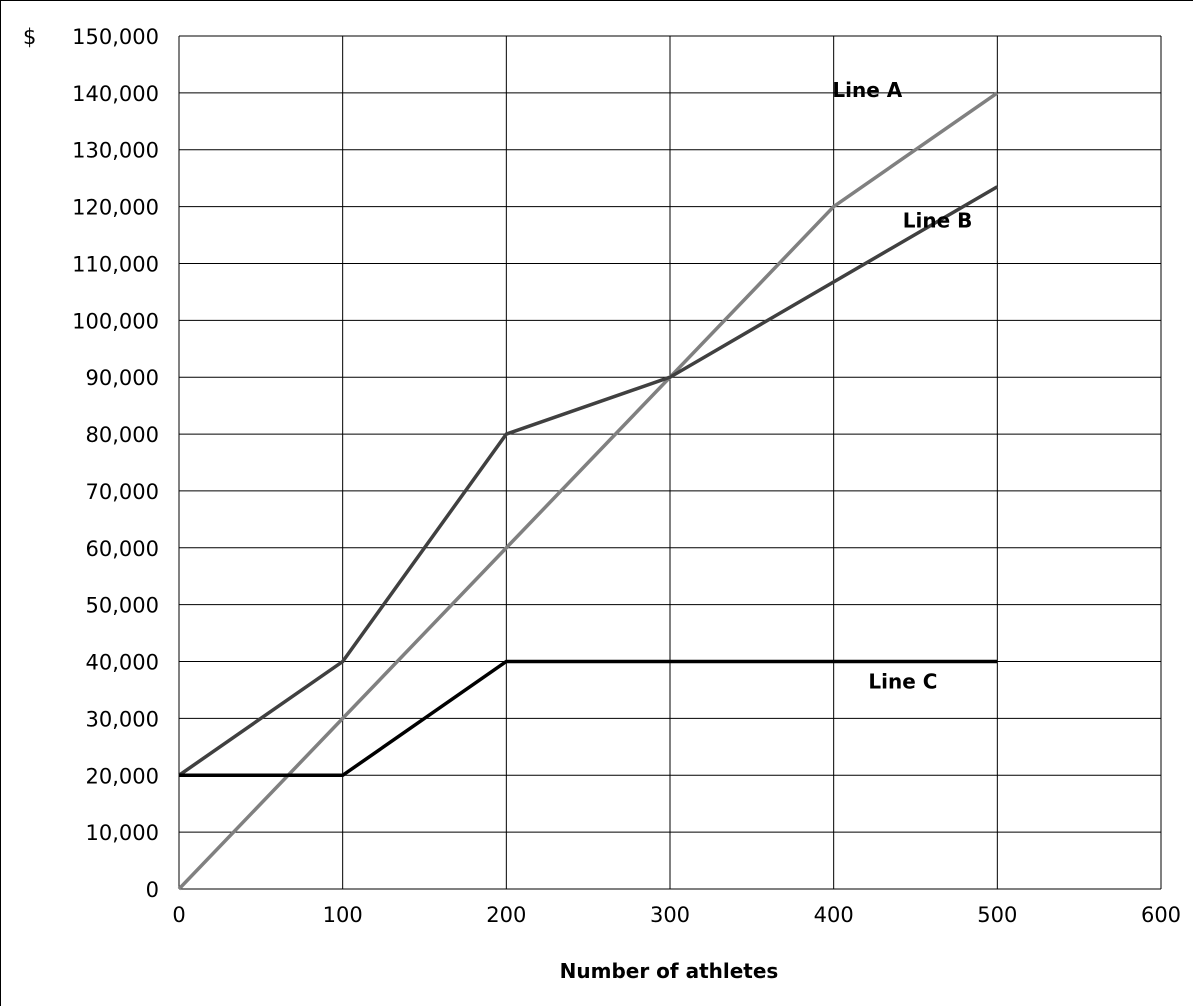 This screenshot has width=1193, height=1007. What do you see at coordinates (122, 378) in the screenshot?
I see `y-tick-label: 90,000` at bounding box center [122, 378].